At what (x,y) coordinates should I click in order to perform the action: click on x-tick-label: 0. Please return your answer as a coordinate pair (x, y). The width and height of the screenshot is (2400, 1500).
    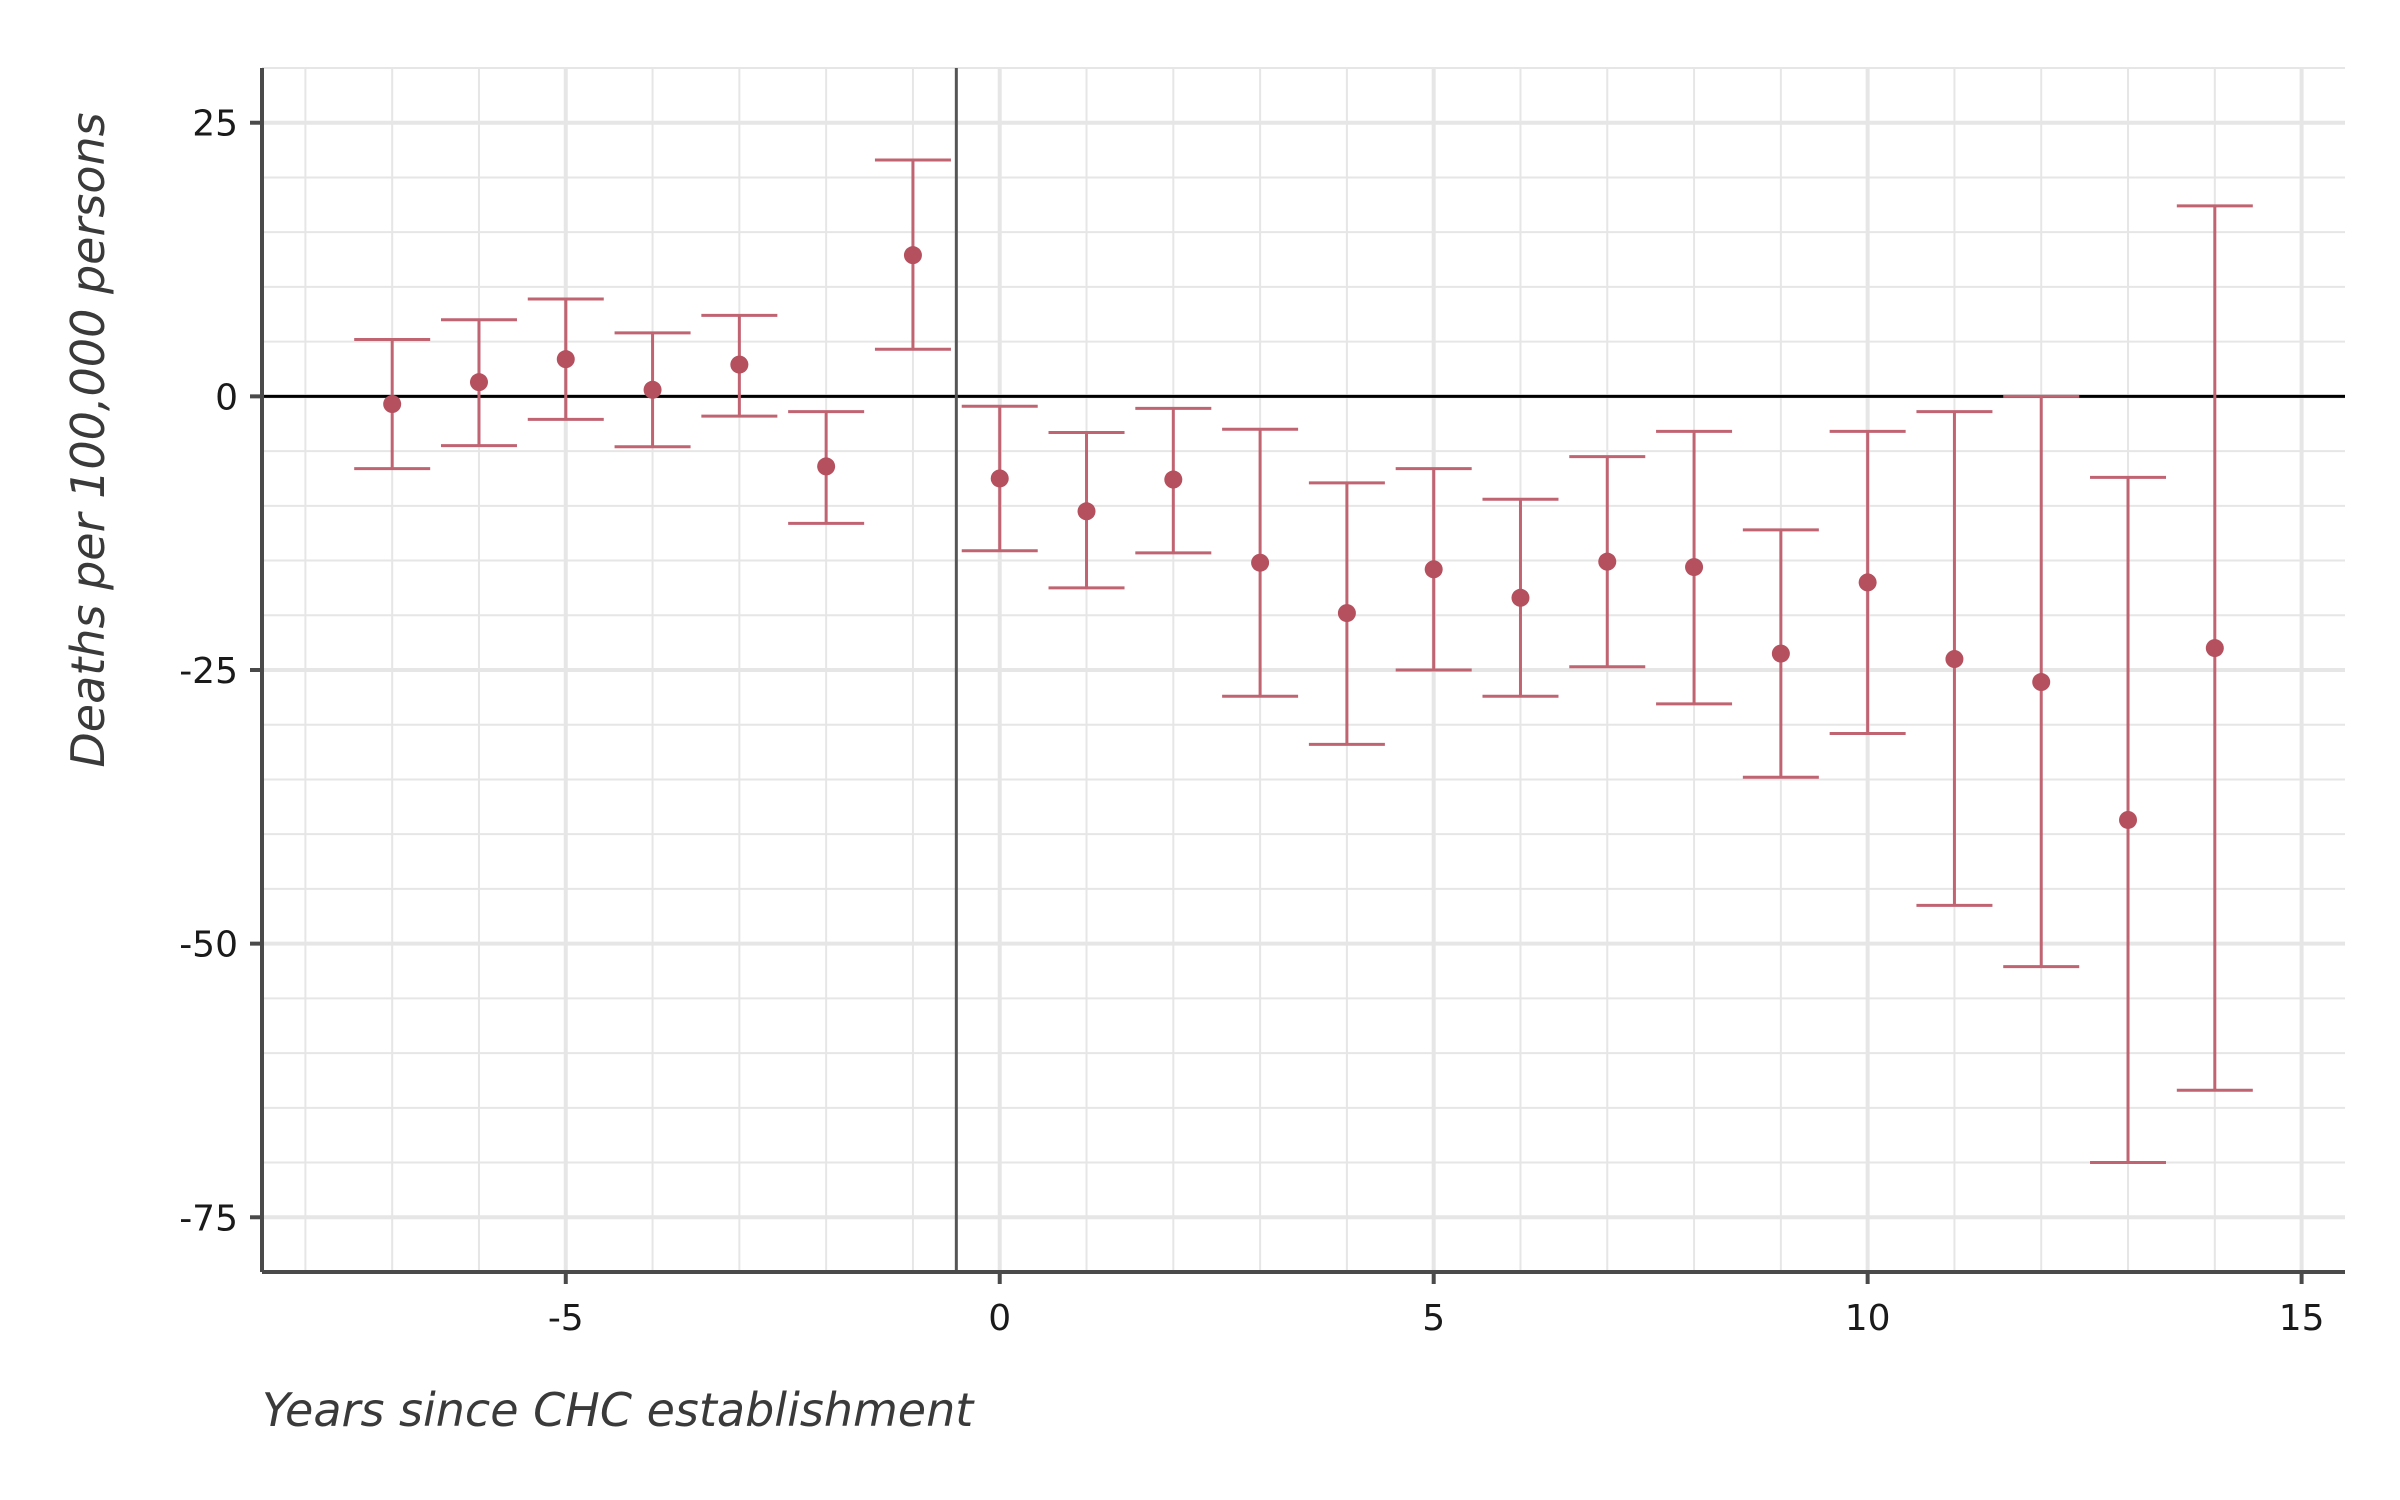
    Looking at the image, I should click on (999, 1318).